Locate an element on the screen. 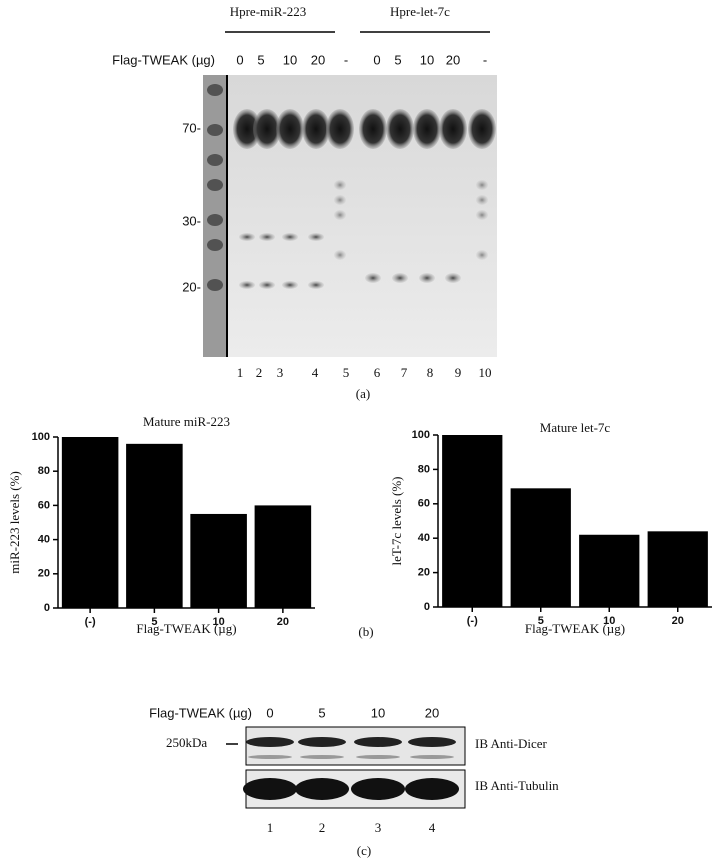  dose-label: Flag-TWEAK (µg) is located at coordinates (200, 712).